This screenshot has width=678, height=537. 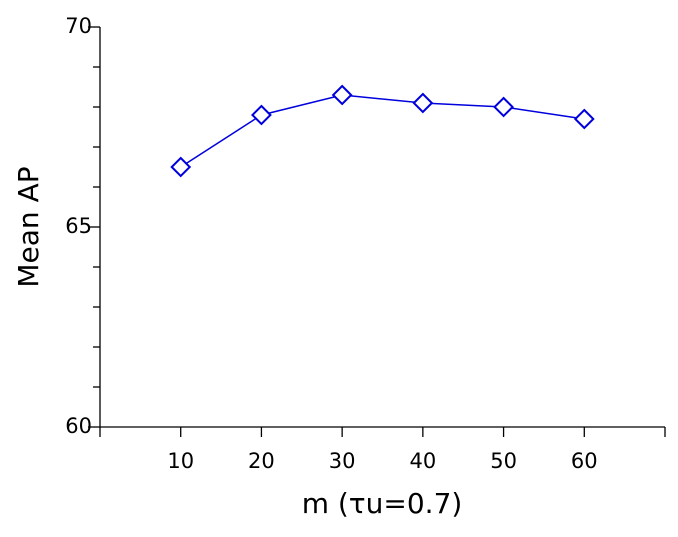 I want to click on y-tick-label: 60, so click(x=78, y=426).